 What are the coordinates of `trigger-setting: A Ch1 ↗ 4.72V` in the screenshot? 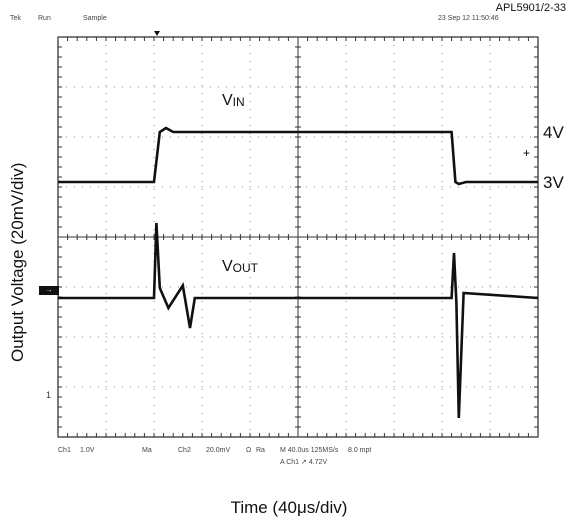 It's located at (304, 462).